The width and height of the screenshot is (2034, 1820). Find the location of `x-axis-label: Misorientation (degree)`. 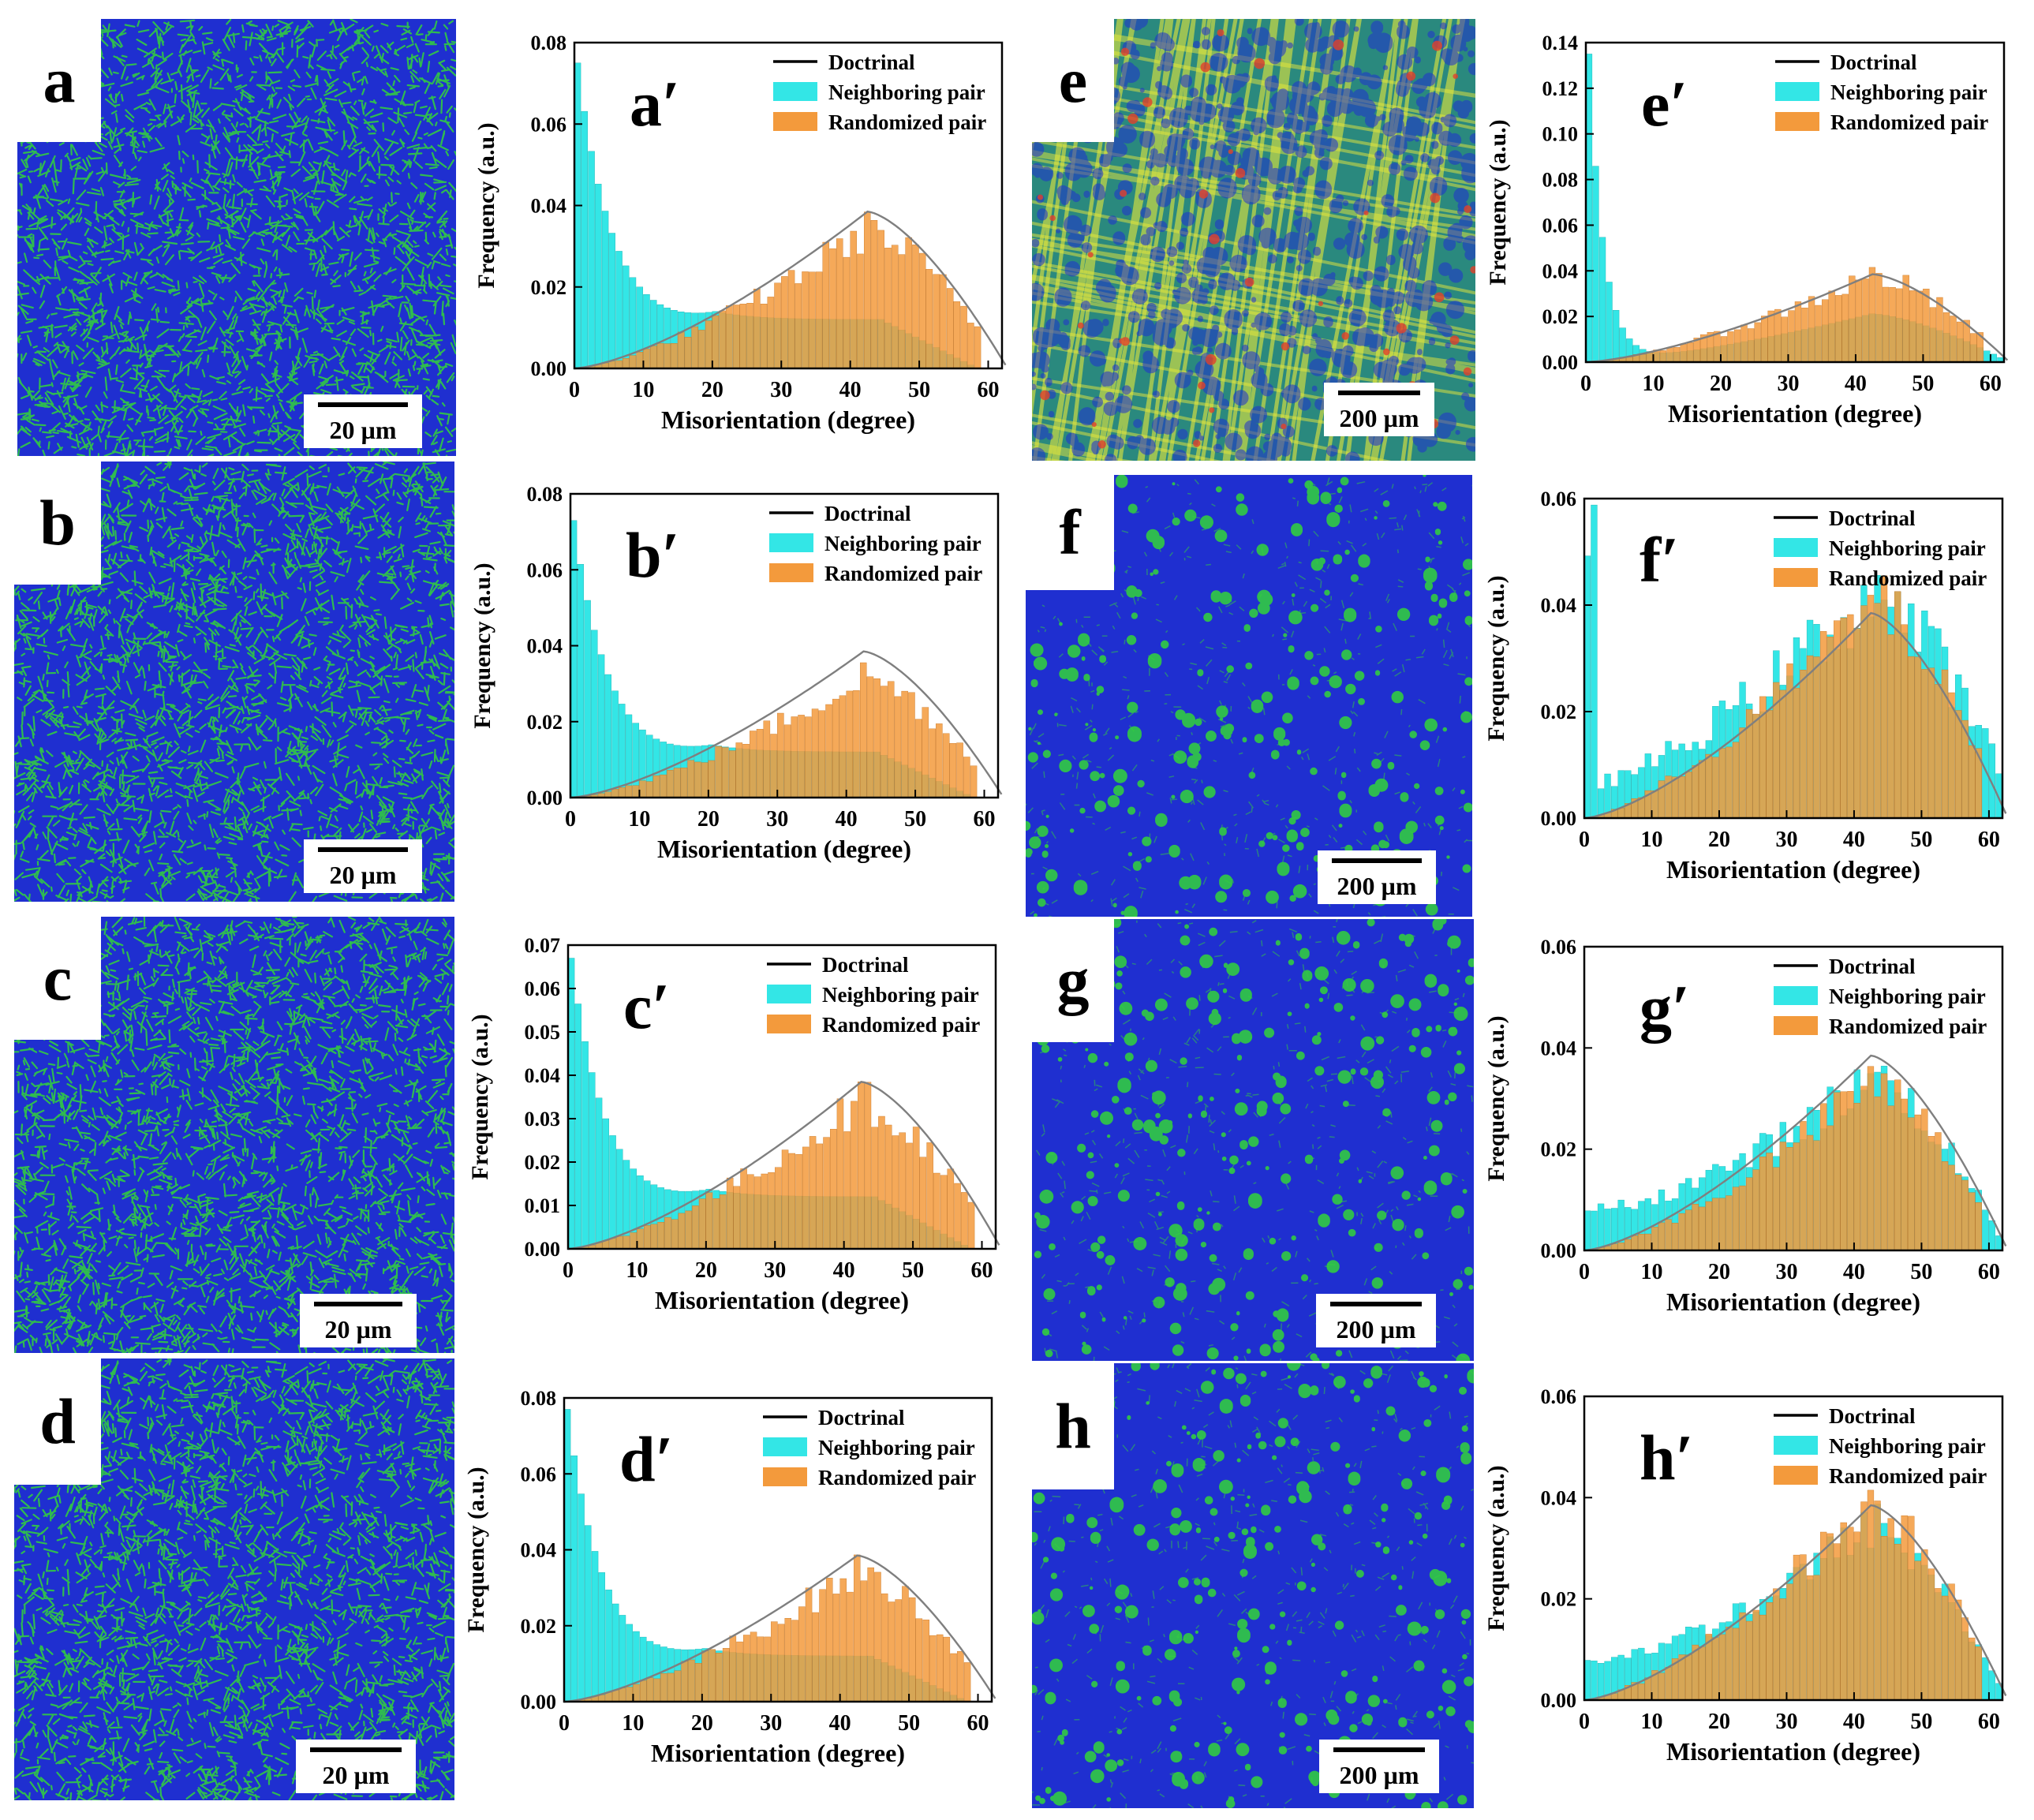

x-axis-label: Misorientation (degree) is located at coordinates (784, 849).